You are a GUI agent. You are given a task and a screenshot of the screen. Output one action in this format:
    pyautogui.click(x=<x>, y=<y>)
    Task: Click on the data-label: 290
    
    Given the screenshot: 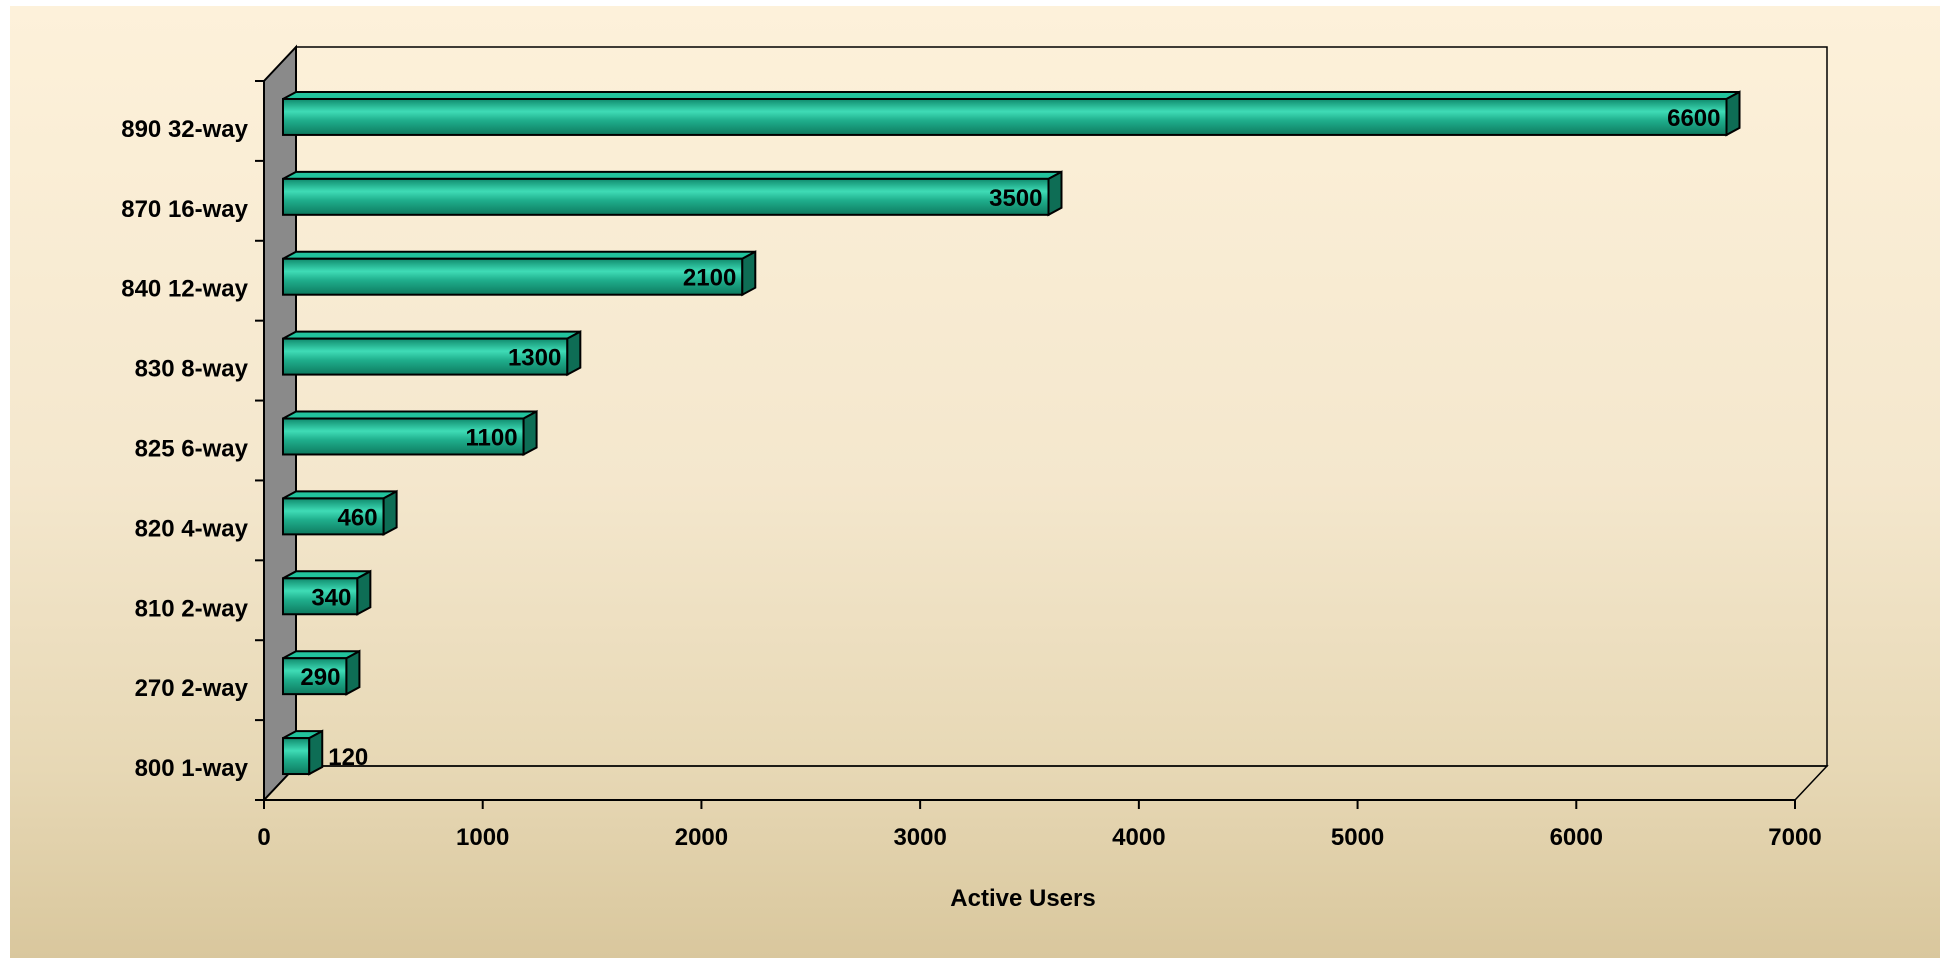 What is the action you would take?
    pyautogui.click(x=320, y=677)
    